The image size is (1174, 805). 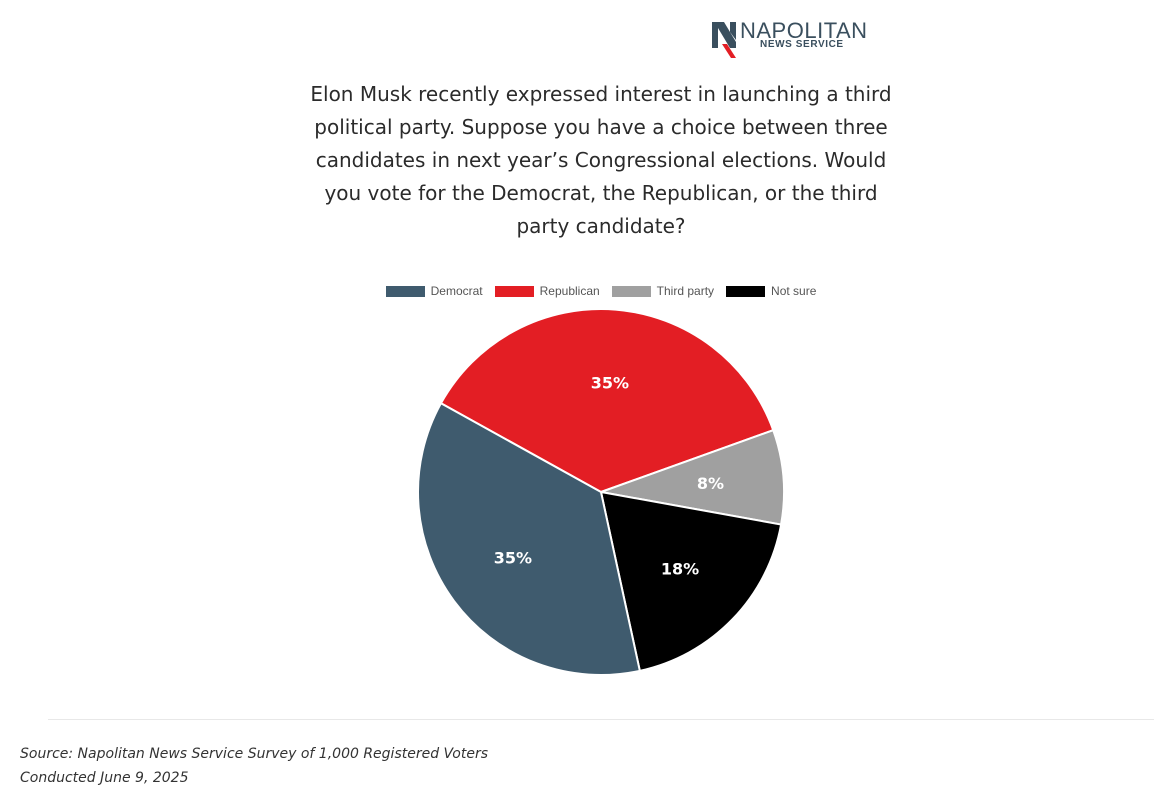 I want to click on pie-slice-third-party, so click(x=691, y=477).